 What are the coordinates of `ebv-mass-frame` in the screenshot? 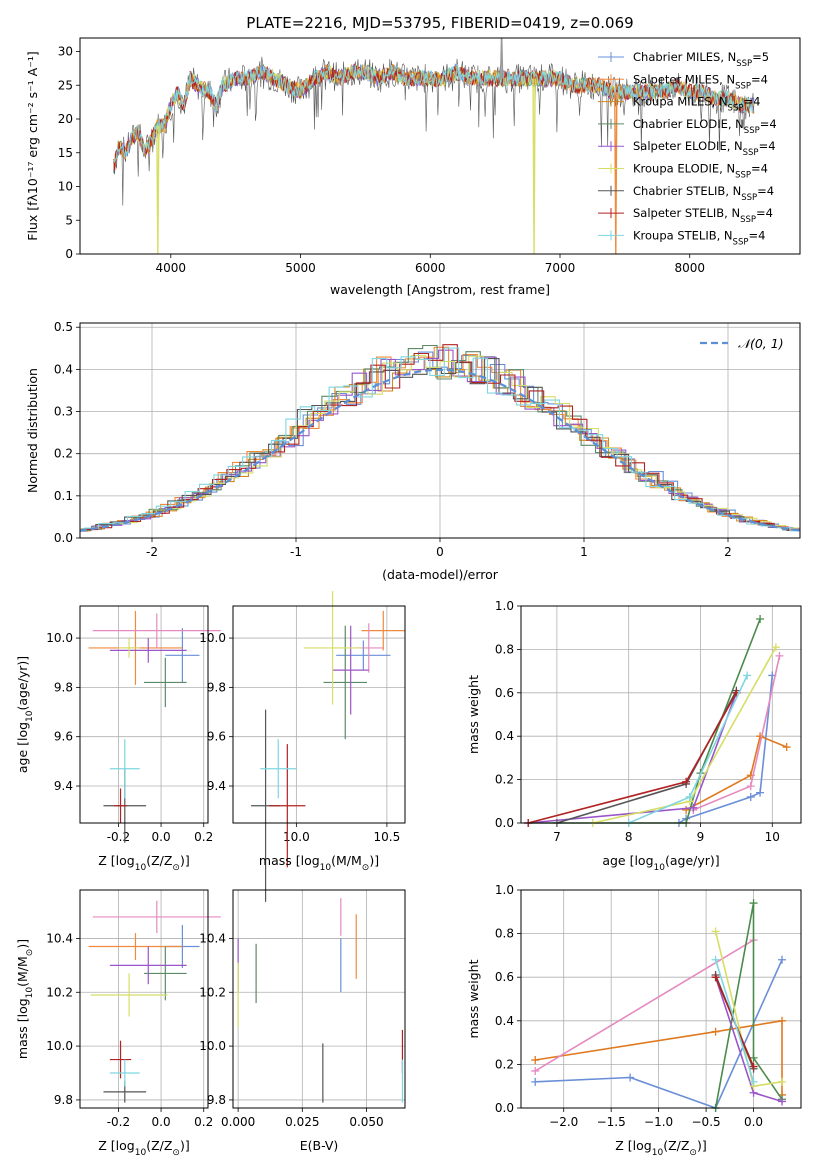 It's located at (319, 999).